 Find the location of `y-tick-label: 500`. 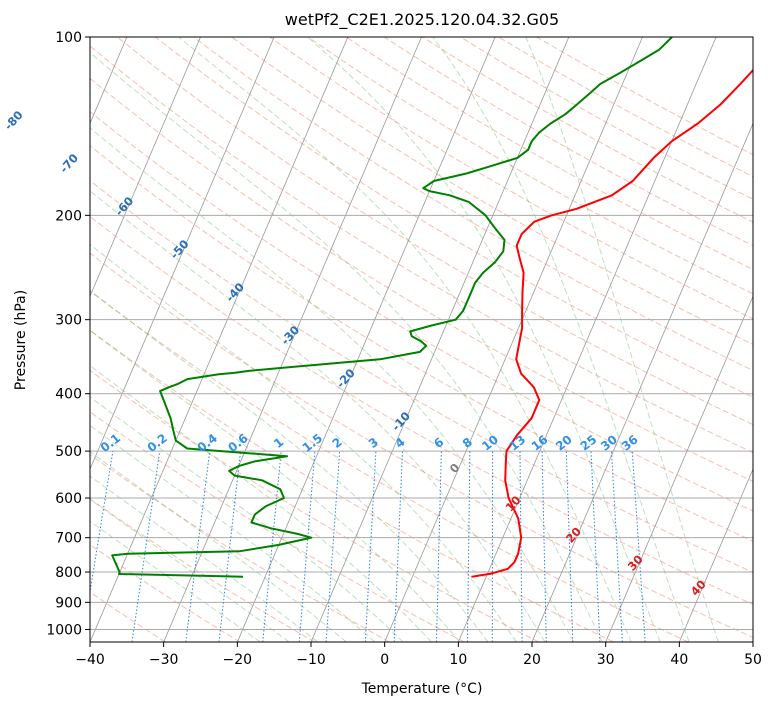

y-tick-label: 500 is located at coordinates (68, 452).